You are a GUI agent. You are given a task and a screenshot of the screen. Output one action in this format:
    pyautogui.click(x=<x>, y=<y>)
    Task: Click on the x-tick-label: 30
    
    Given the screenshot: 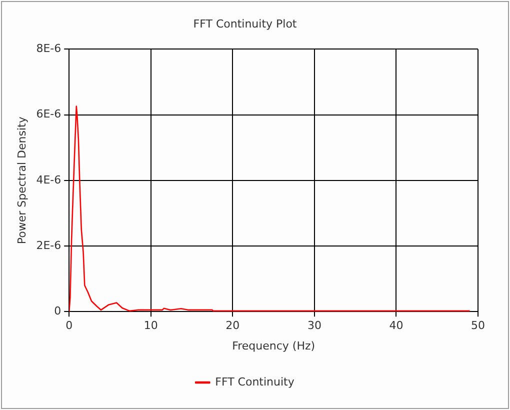 What is the action you would take?
    pyautogui.click(x=314, y=325)
    